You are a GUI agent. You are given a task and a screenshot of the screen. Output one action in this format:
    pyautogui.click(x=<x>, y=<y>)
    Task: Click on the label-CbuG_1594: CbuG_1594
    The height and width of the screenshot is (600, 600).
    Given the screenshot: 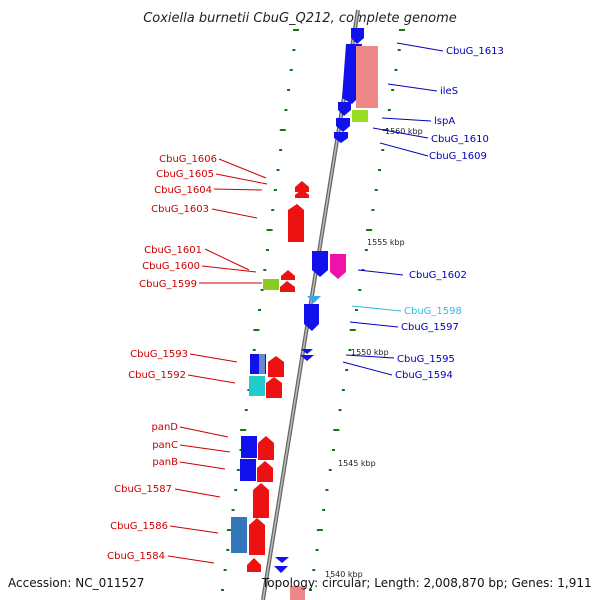 What is the action you would take?
    pyautogui.click(x=424, y=375)
    